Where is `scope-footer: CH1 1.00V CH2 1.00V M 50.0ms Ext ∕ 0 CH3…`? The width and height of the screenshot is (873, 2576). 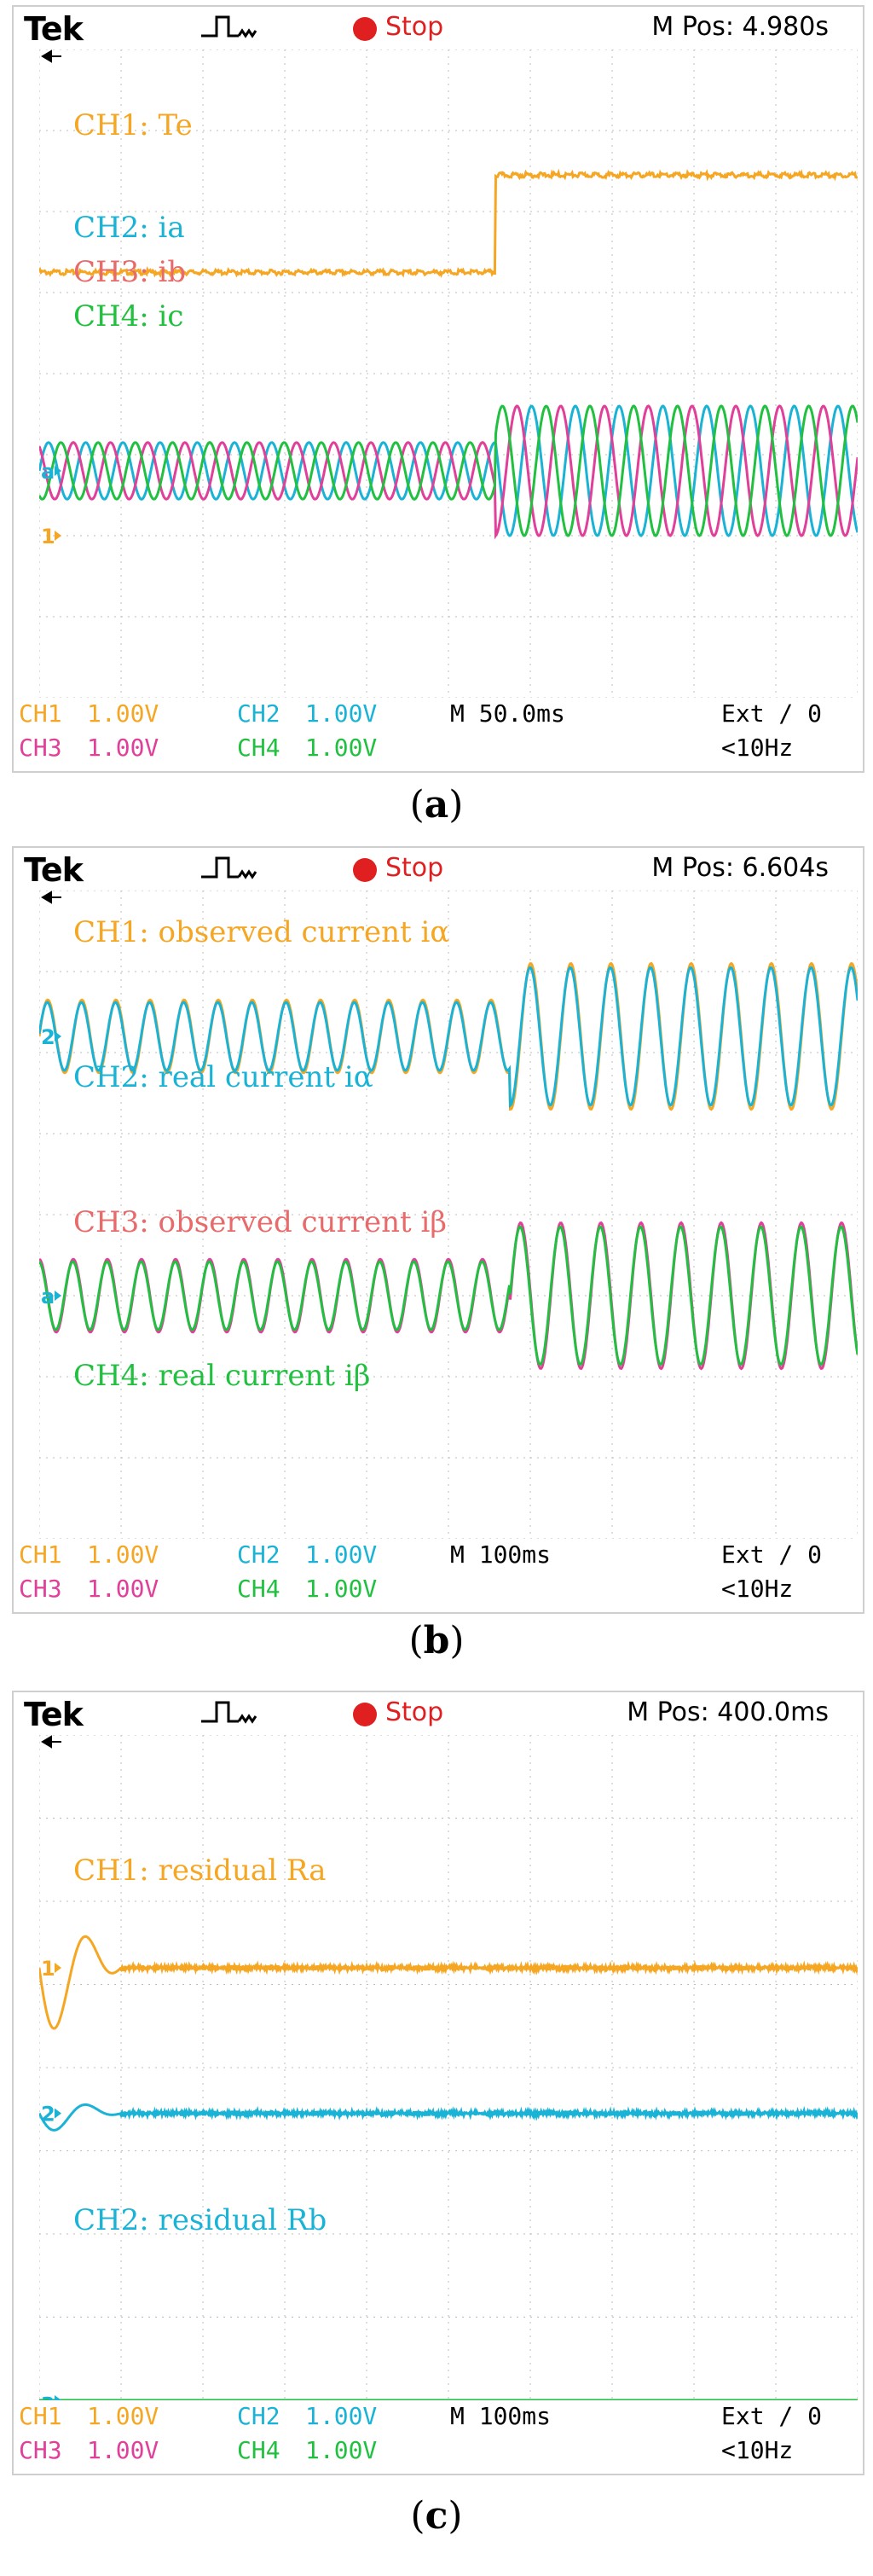
scope-footer: CH1 1.00V CH2 1.00V M 50.0ms Ext ∕ 0 CH3… is located at coordinates (438, 733).